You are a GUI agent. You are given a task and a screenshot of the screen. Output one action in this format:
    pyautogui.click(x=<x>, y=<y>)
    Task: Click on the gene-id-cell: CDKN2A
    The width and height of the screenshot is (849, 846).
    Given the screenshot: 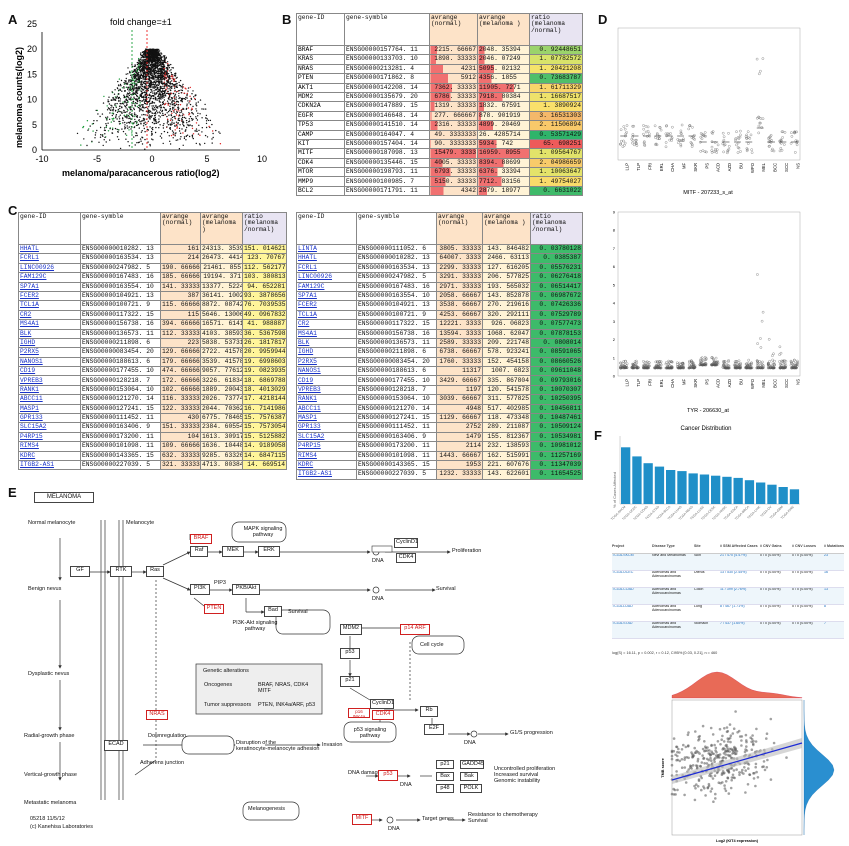 What is the action you would take?
    pyautogui.click(x=320, y=106)
    